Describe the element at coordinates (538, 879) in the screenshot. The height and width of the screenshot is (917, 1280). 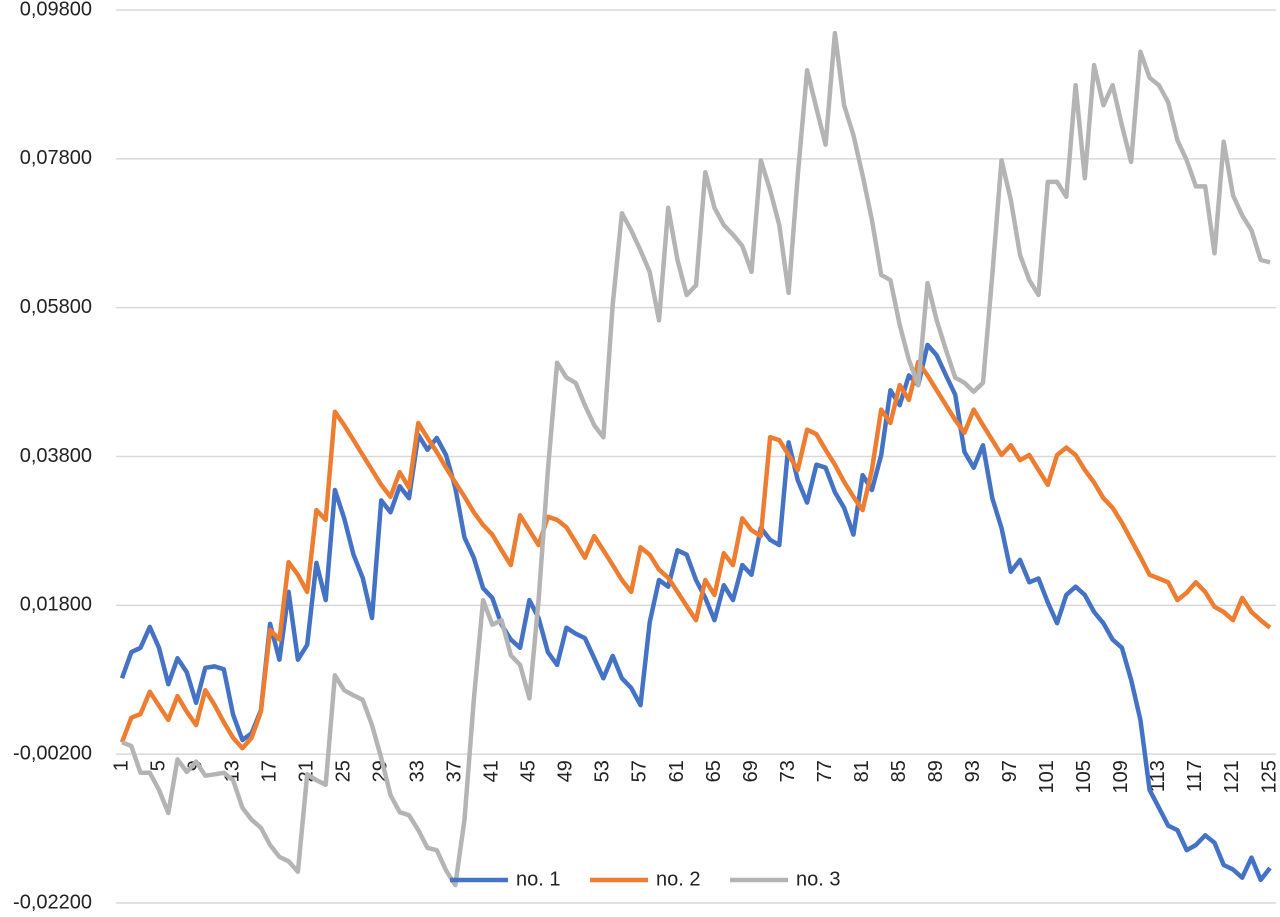
I see `legend-label: no. 1` at that location.